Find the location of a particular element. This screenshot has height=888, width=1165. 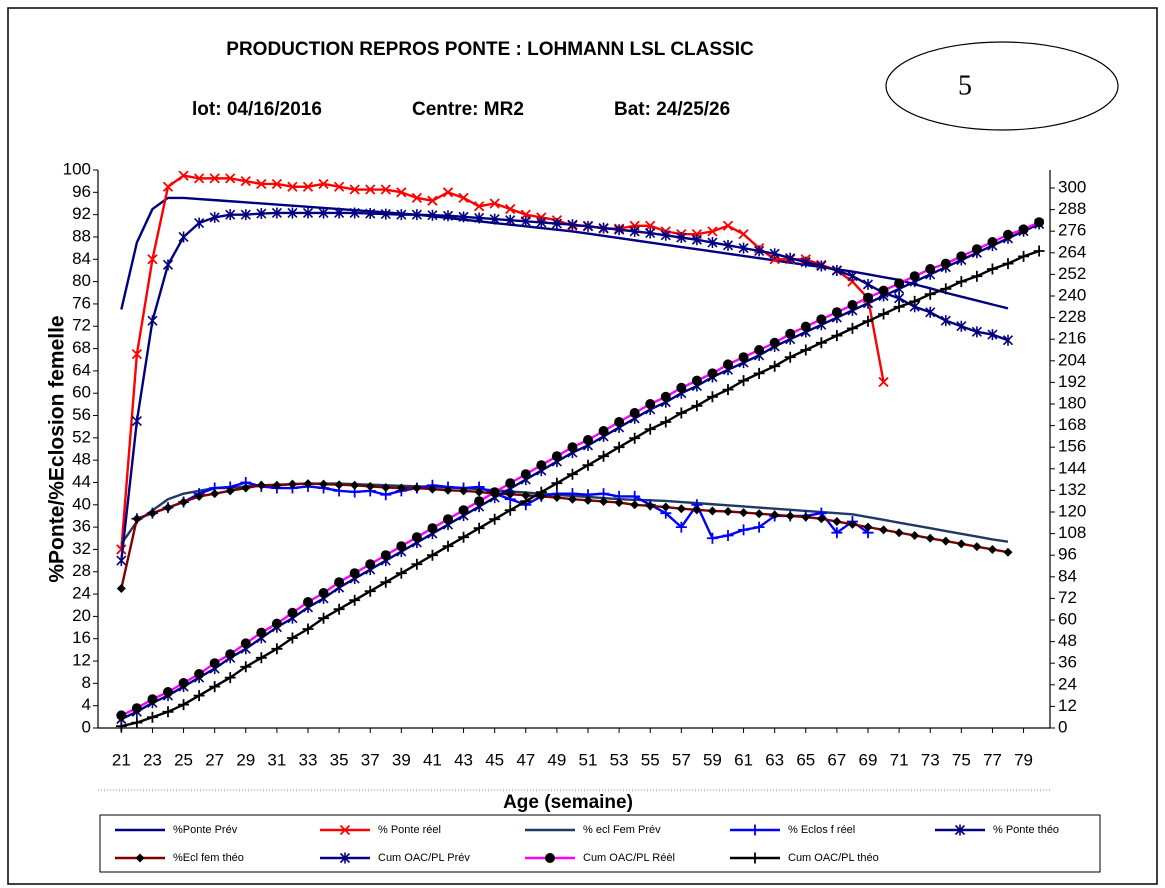

x-tick-label: 31 is located at coordinates (276, 759).